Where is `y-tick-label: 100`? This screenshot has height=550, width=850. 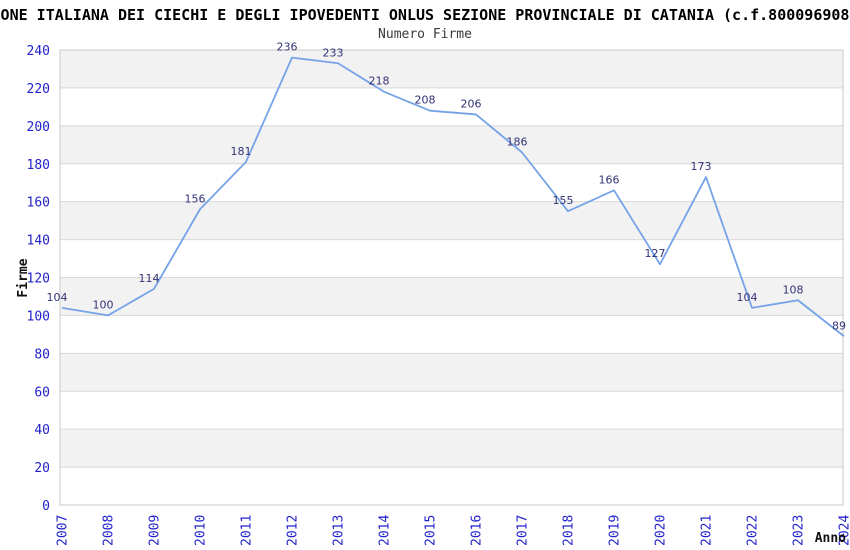 y-tick-label: 100 is located at coordinates (38, 316).